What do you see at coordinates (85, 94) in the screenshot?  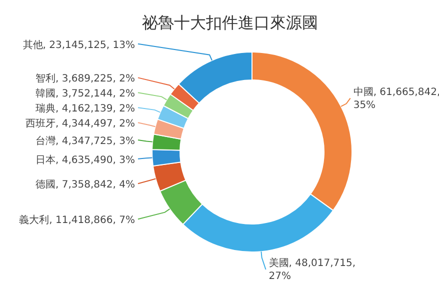 I see `slice-label: 韓國, 3,752,144, 2%` at bounding box center [85, 94].